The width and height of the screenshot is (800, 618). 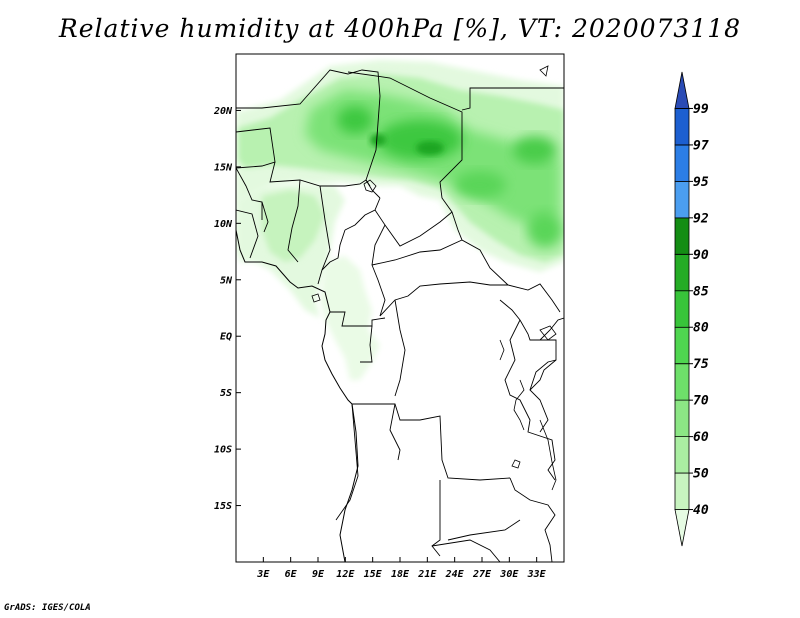 What do you see at coordinates (701, 109) in the screenshot?
I see `colorbar-label: 99` at bounding box center [701, 109].